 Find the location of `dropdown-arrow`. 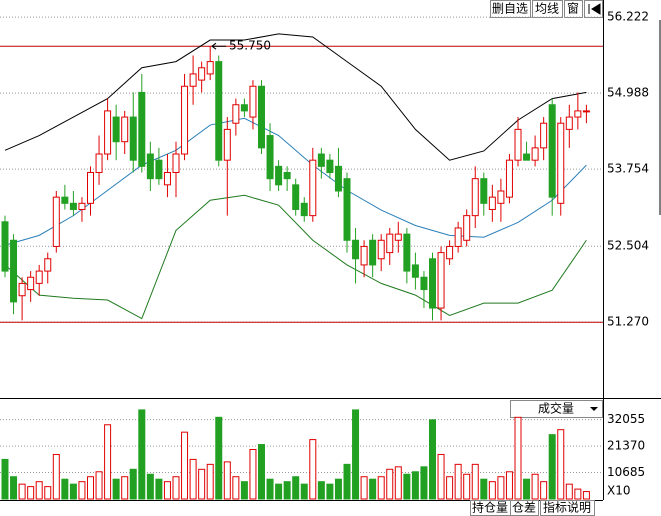

dropdown-arrow is located at coordinates (594, 409).